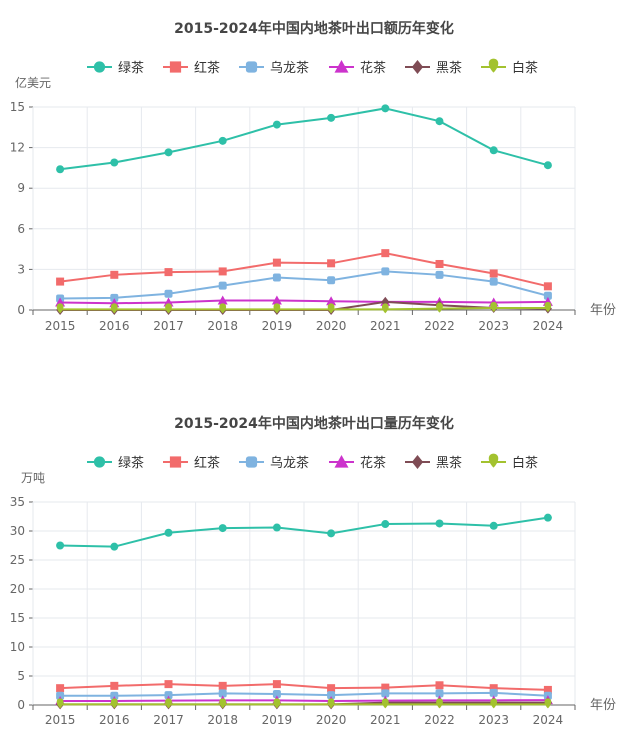 This screenshot has width=629, height=747. What do you see at coordinates (222, 326) in the screenshot?
I see `x-tick-label: 2018` at bounding box center [222, 326].